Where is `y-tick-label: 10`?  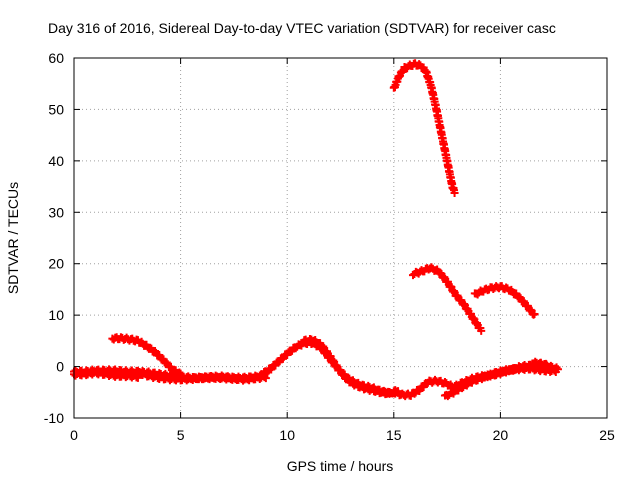 y-tick-label: 10 is located at coordinates (56, 315).